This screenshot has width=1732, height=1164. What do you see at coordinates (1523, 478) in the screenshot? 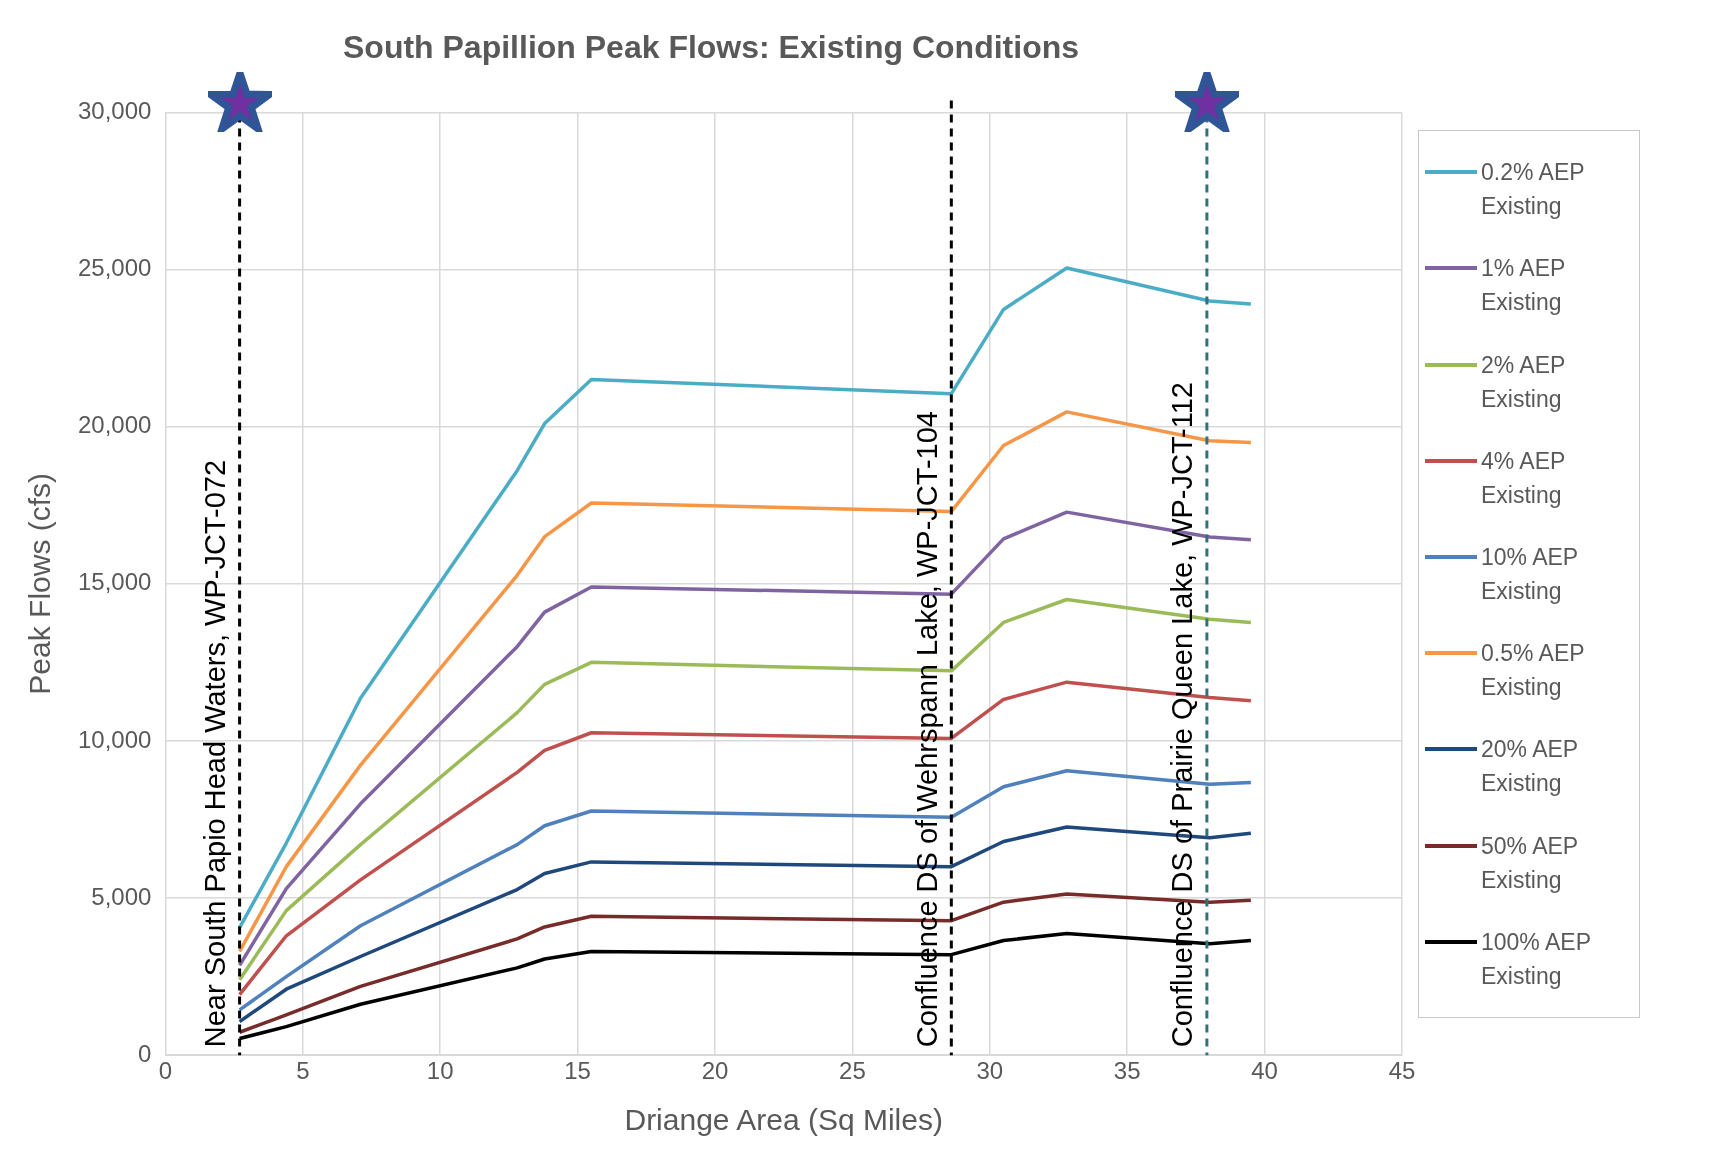
I see `legend-label: 4% AEP Existing` at bounding box center [1523, 478].